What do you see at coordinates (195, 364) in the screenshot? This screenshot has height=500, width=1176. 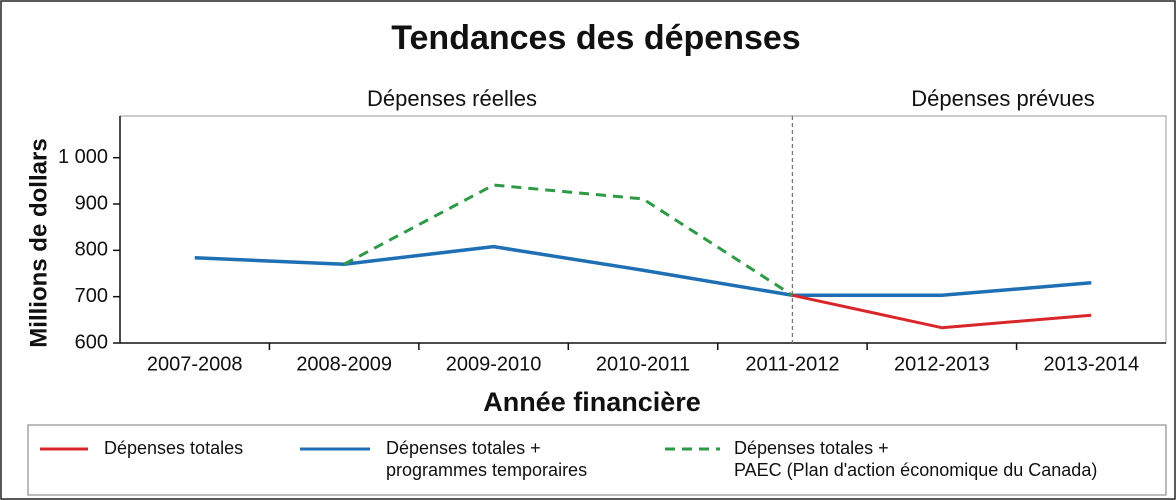 I see `x-tick-label: 2007-2008` at bounding box center [195, 364].